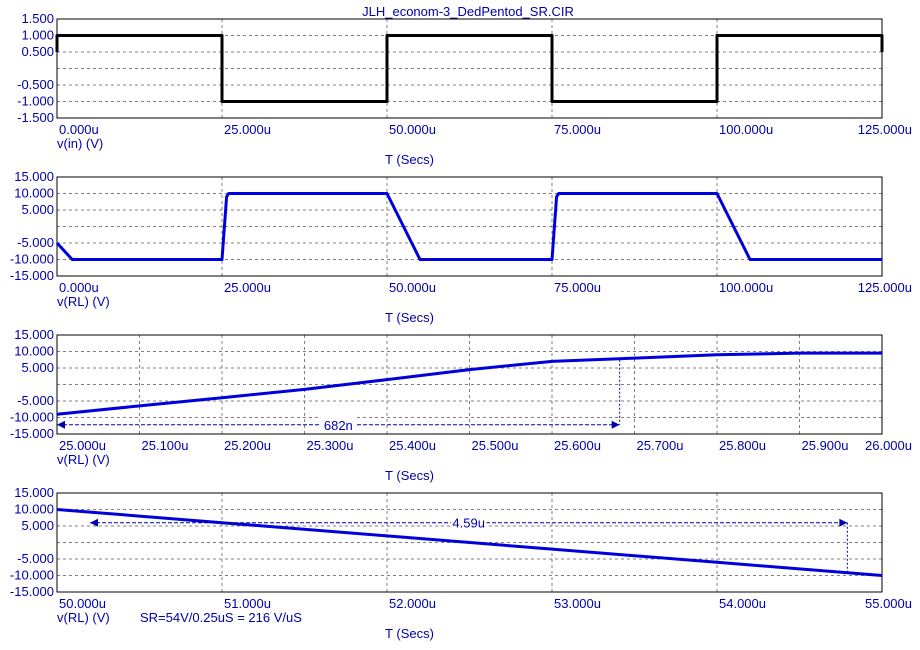  What do you see at coordinates (80, 143) in the screenshot?
I see `y-axis-label: v(in) (V)` at bounding box center [80, 143].